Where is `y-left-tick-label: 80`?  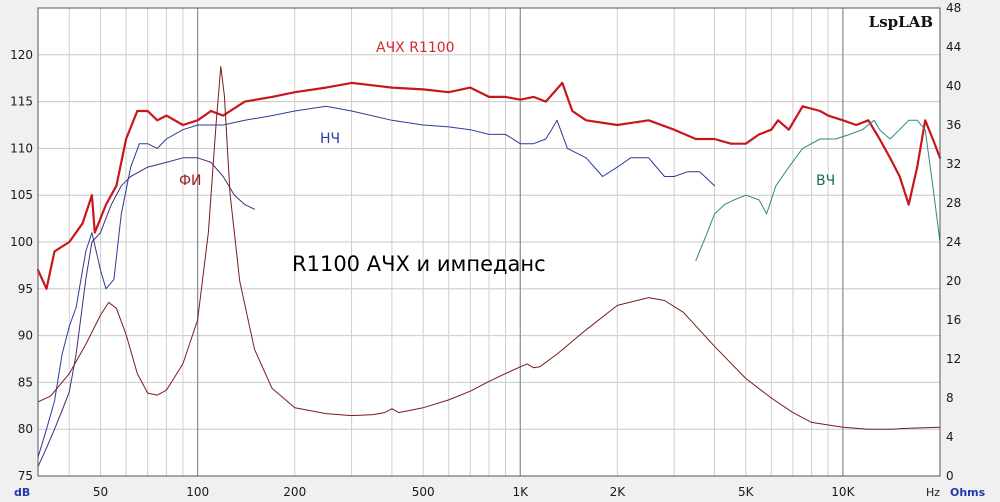
y-left-tick-label: 80 is located at coordinates (25, 429).